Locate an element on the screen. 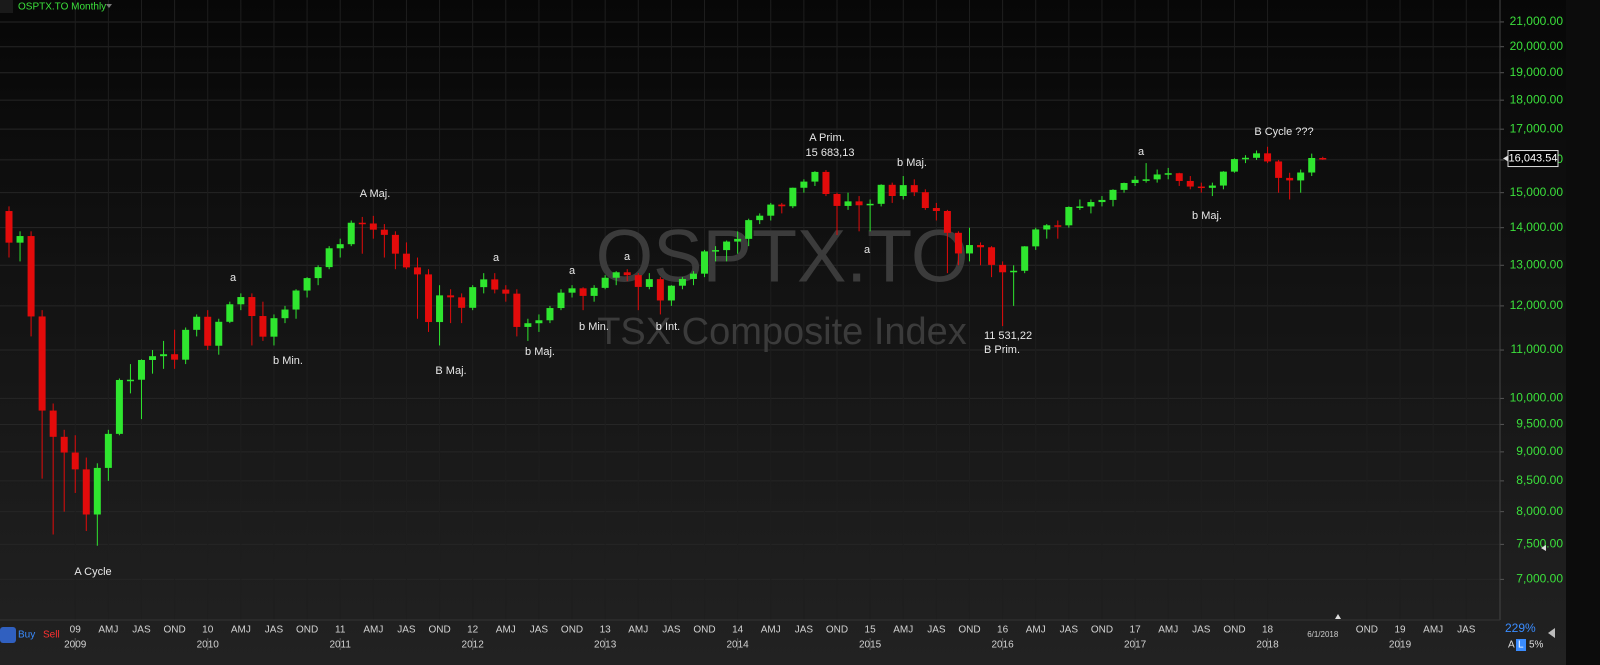  y-tick-label: 17,000.00 is located at coordinates (1537, 128).